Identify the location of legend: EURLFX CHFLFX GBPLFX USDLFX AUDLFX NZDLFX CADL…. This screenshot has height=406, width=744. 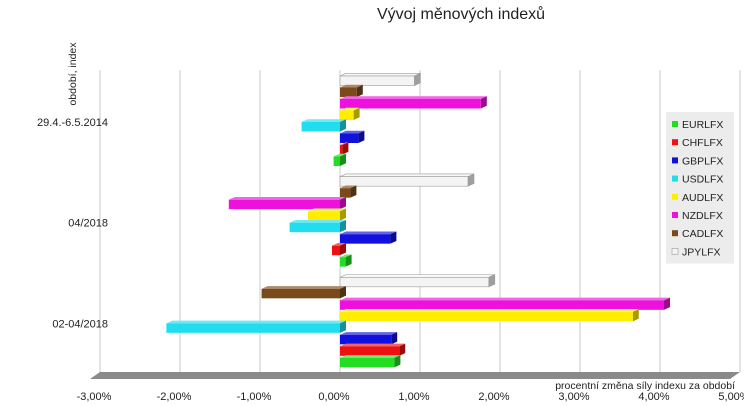
(700, 188).